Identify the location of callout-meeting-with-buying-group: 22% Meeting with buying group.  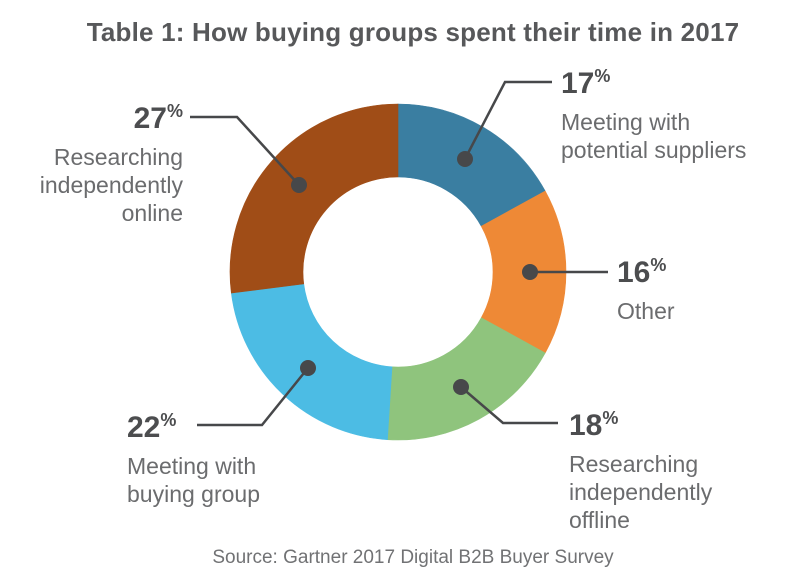
(193, 456).